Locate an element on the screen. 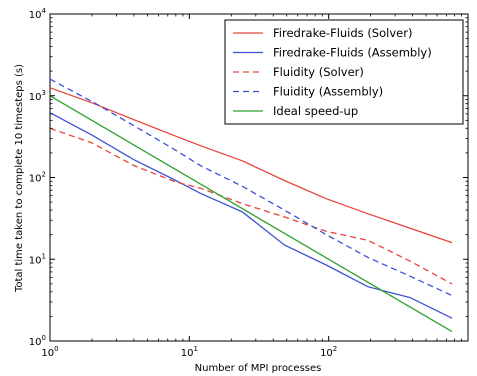  y-tick-exponent: 3 is located at coordinates (44, 93).